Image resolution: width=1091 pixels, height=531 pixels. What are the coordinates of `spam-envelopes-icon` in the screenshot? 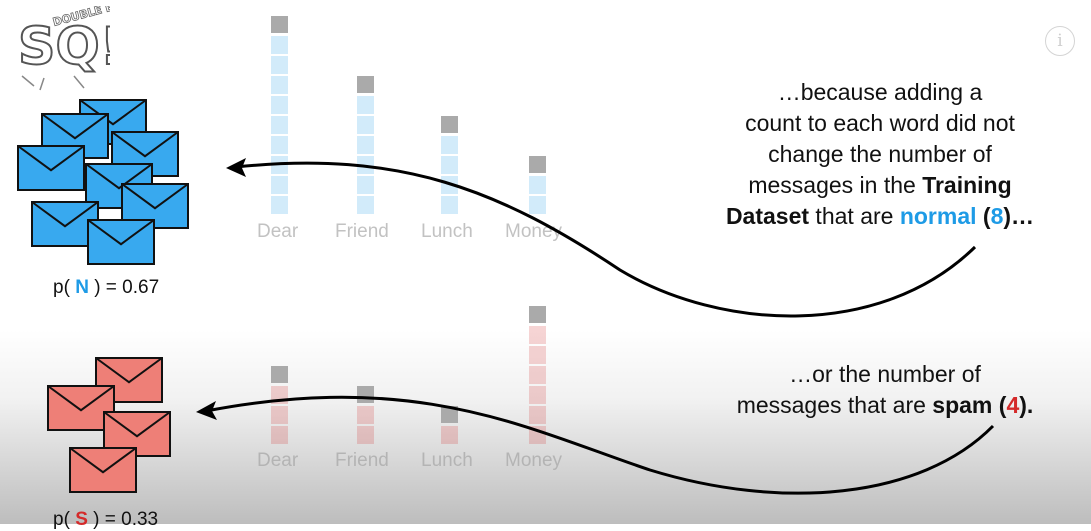 It's located at (109, 425).